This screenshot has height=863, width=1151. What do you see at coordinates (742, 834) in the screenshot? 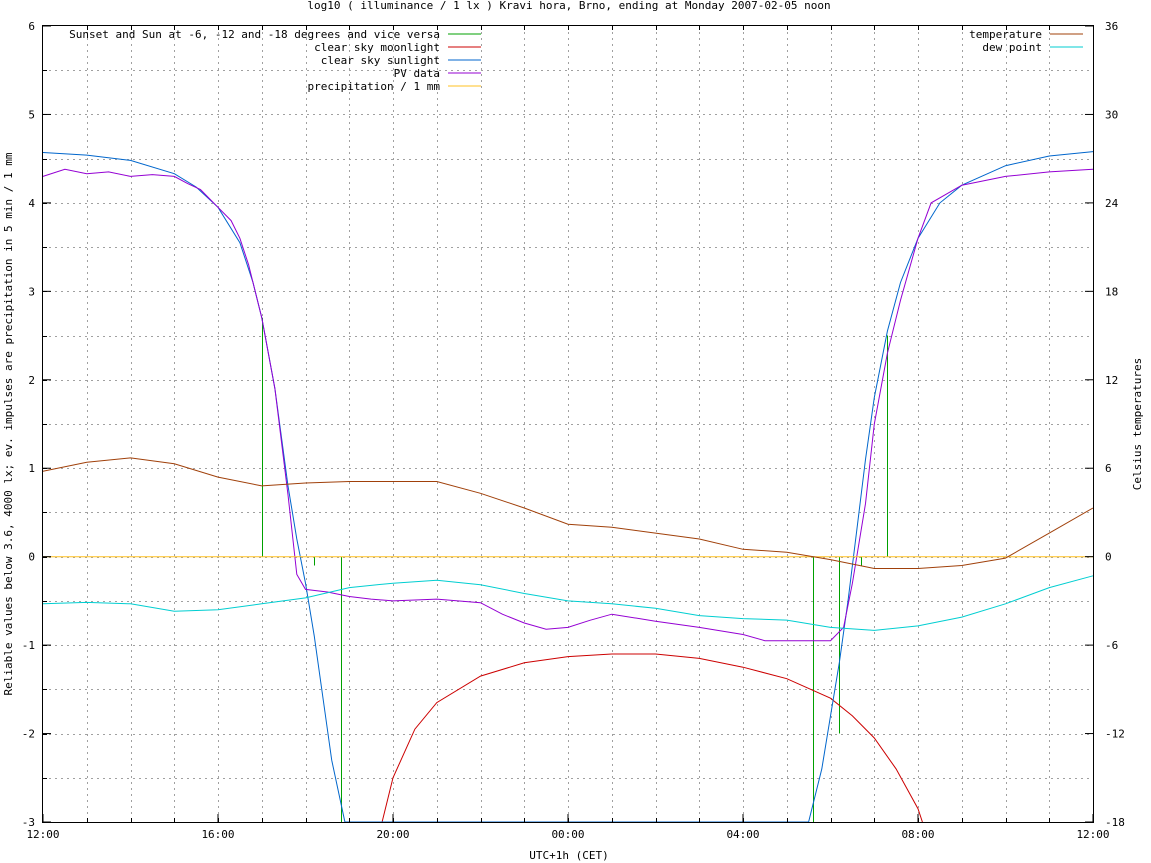
I see `x-tick-label: 04:00` at bounding box center [742, 834].